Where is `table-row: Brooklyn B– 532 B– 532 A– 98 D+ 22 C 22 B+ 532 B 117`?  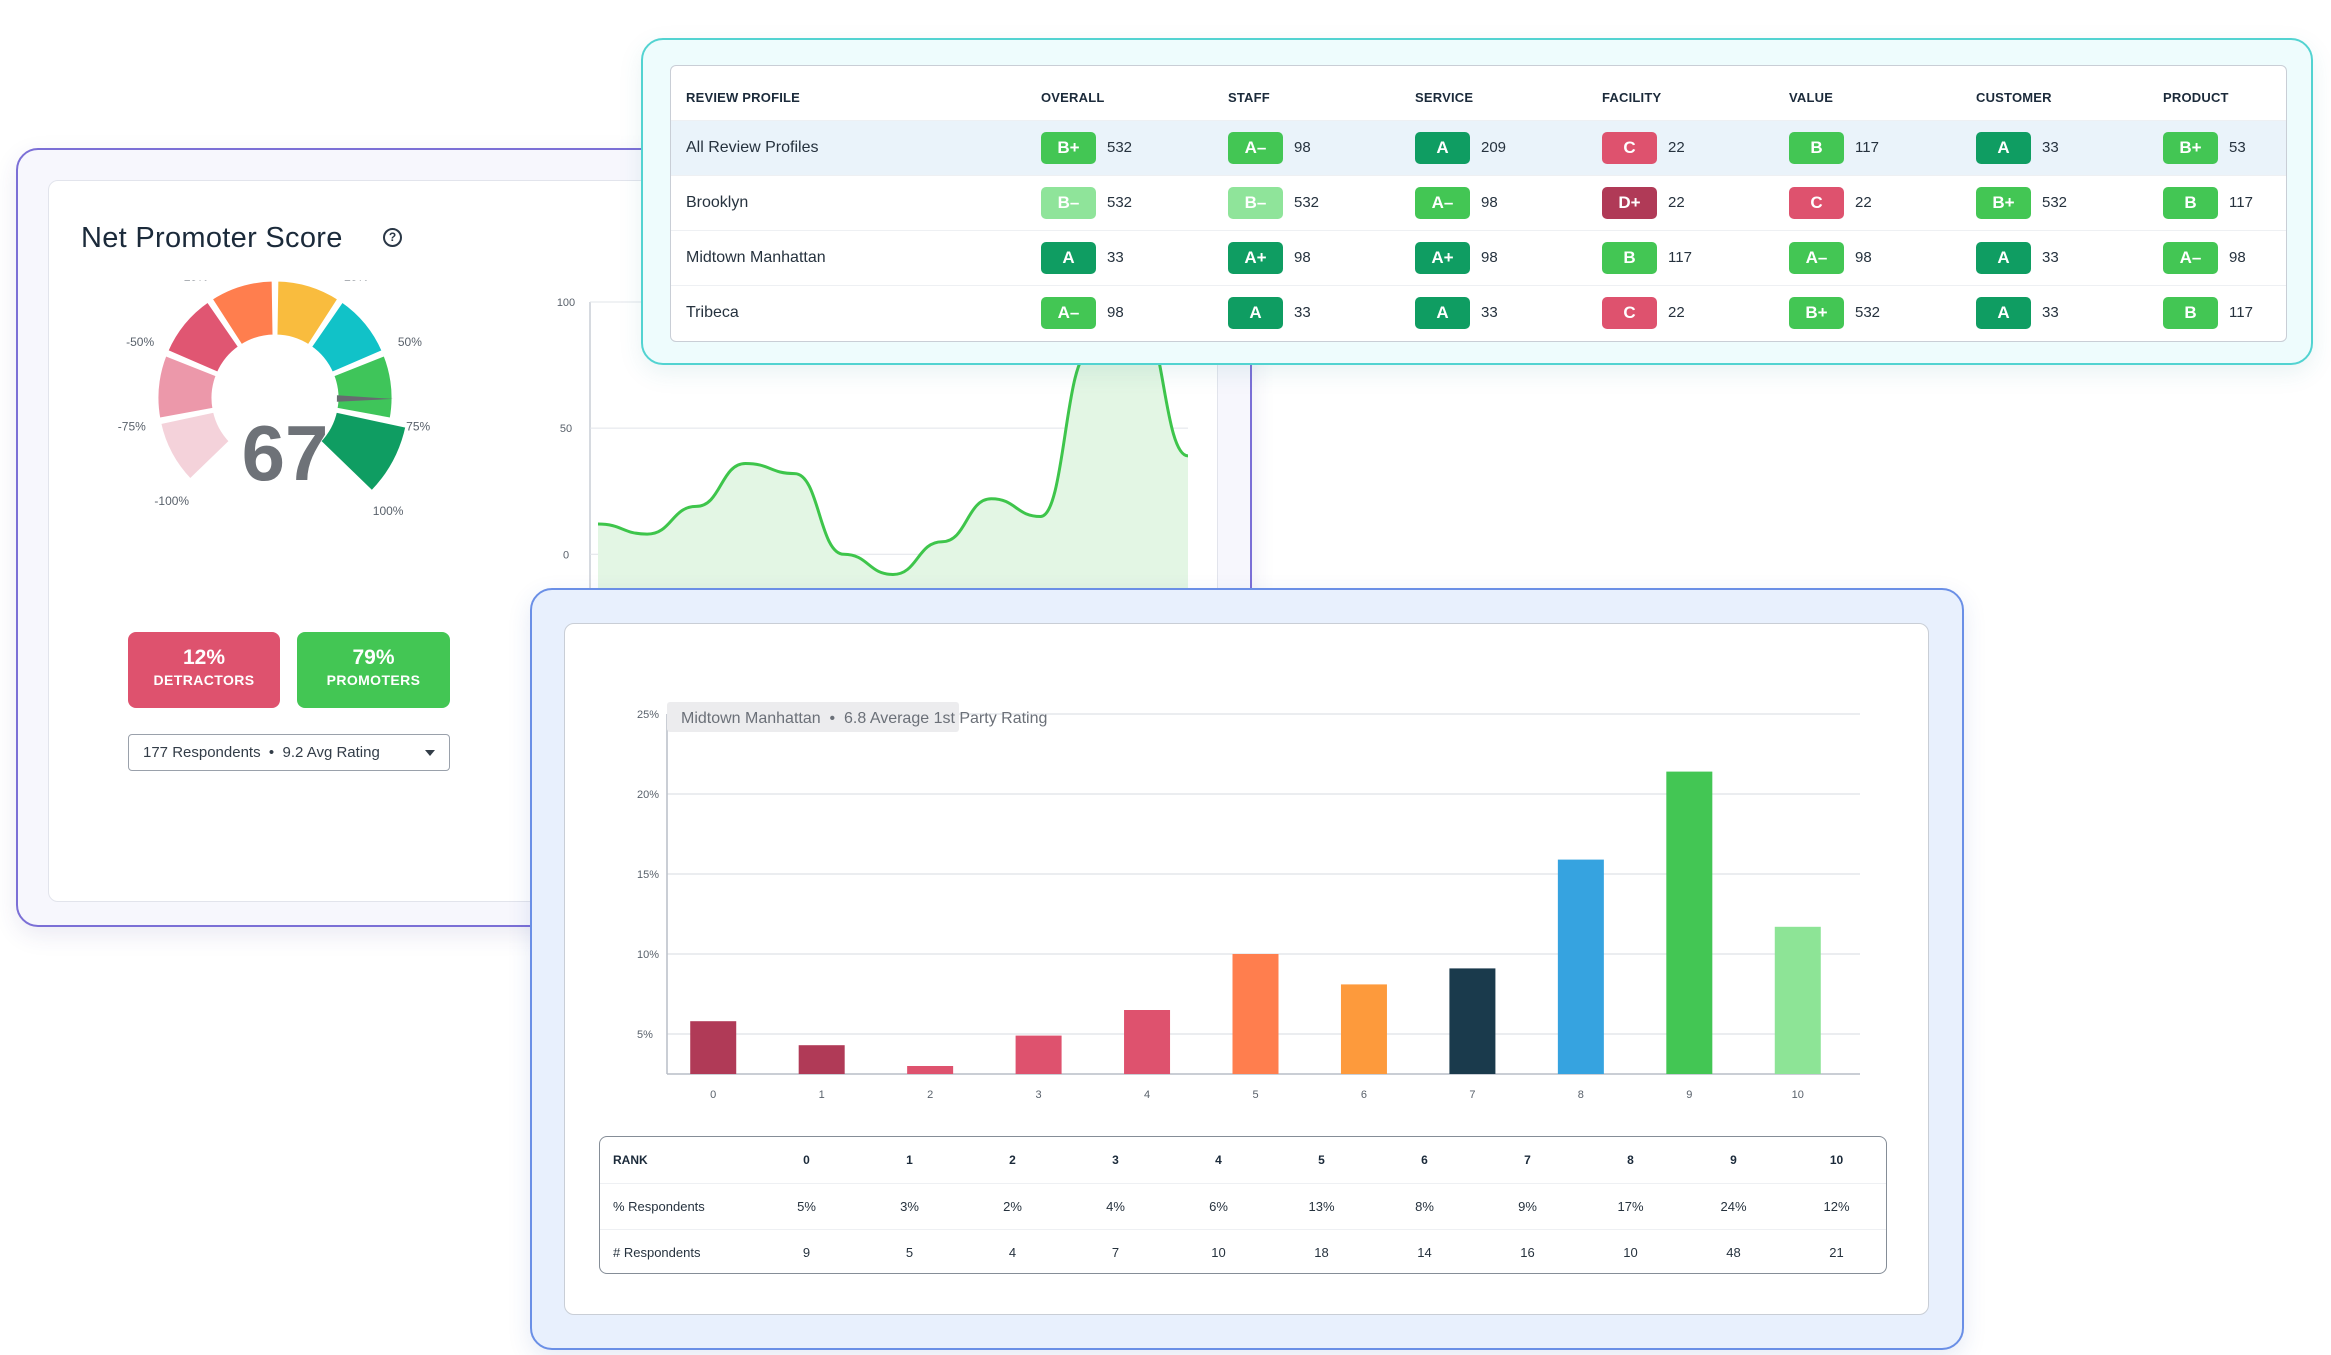
table-row: Brooklyn B– 532 B– 532 A– 98 D+ 22 C 22 B+ 532 B 117 is located at coordinates (1478, 202).